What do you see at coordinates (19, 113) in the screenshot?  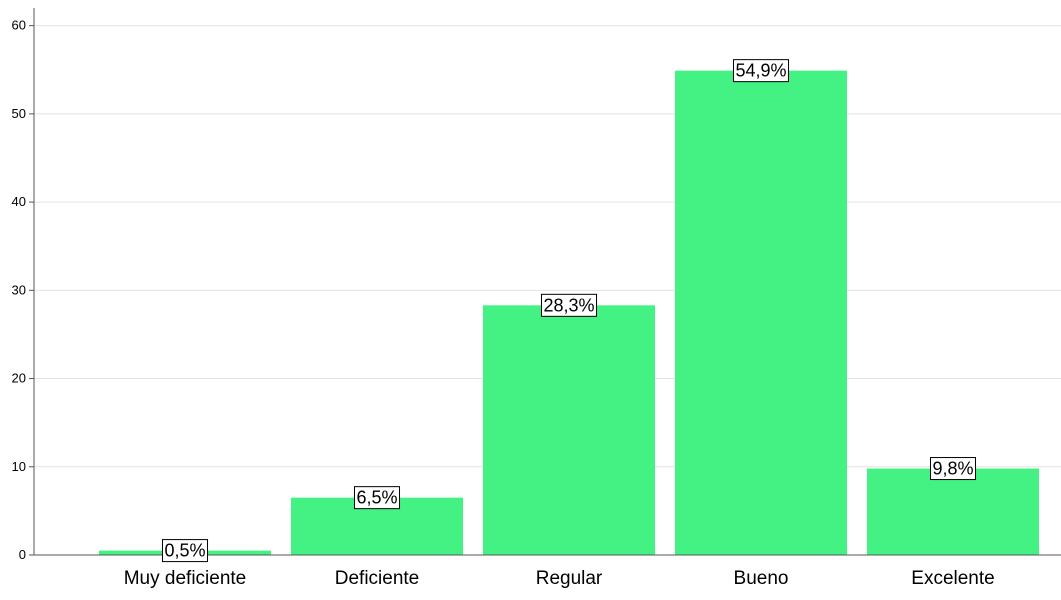 I see `y-tick-label: 50` at bounding box center [19, 113].